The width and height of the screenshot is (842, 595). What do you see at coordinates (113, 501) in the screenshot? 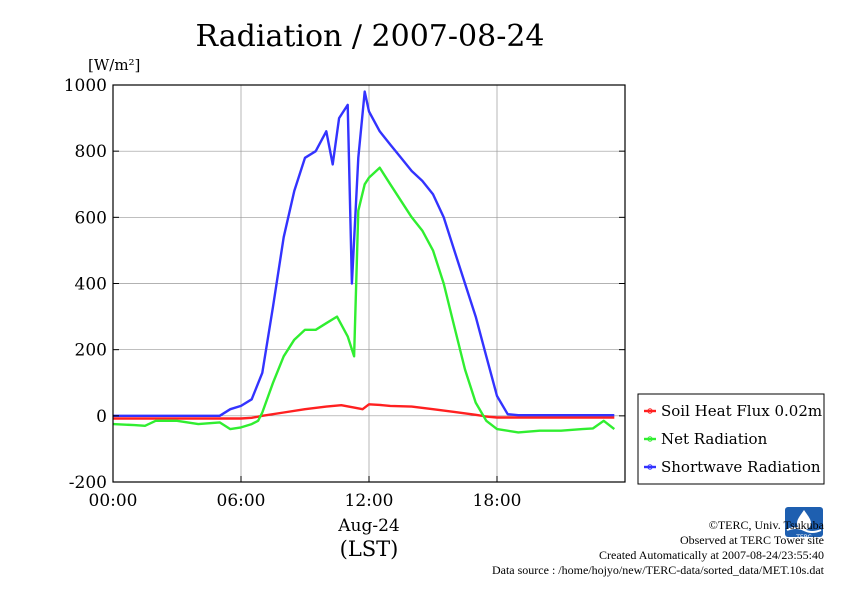
I see `x-tick-label: 00:00` at bounding box center [113, 501].